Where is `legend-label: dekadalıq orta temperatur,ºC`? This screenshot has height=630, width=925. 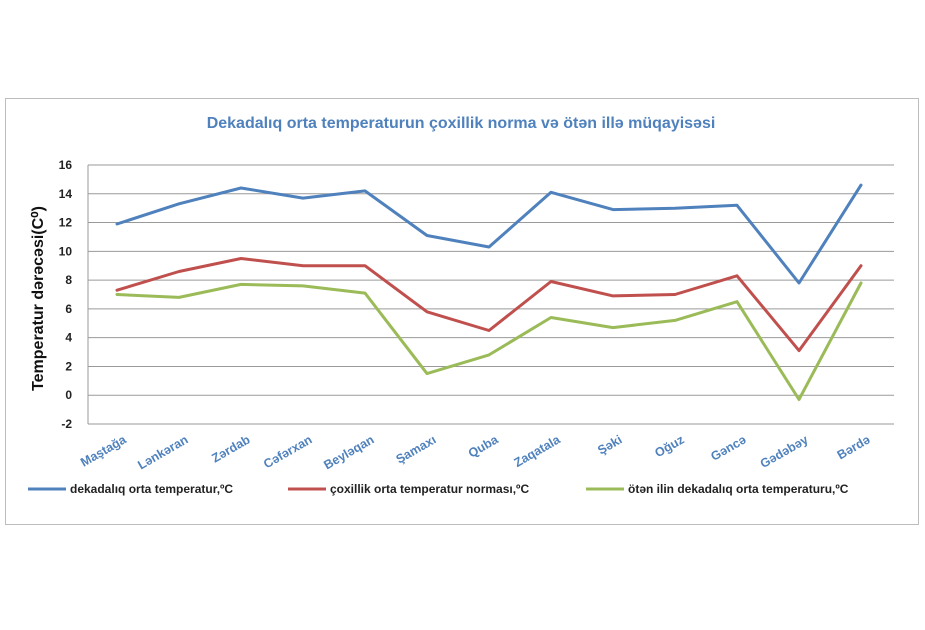
legend-label: dekadalıq orta temperatur,ºC is located at coordinates (151, 489).